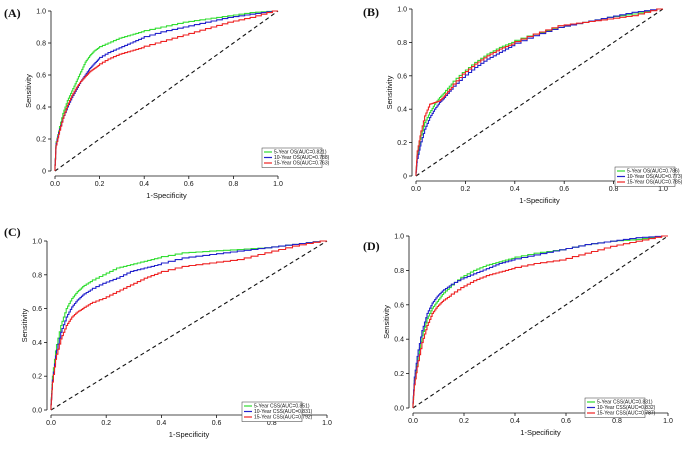 The image size is (685, 450). I want to click on panel-label: (D), so click(371, 246).